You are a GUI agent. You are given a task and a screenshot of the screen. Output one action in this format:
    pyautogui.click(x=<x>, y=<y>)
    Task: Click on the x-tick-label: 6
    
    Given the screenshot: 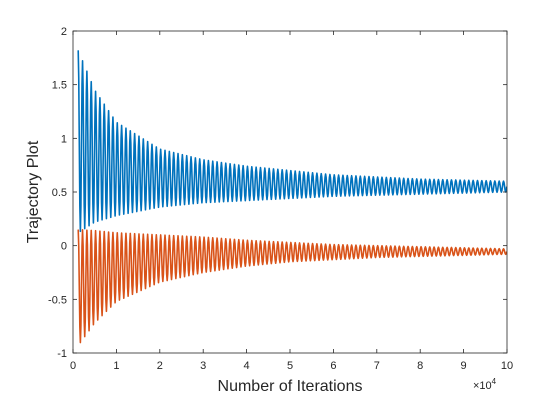 What is the action you would take?
    pyautogui.click(x=333, y=366)
    